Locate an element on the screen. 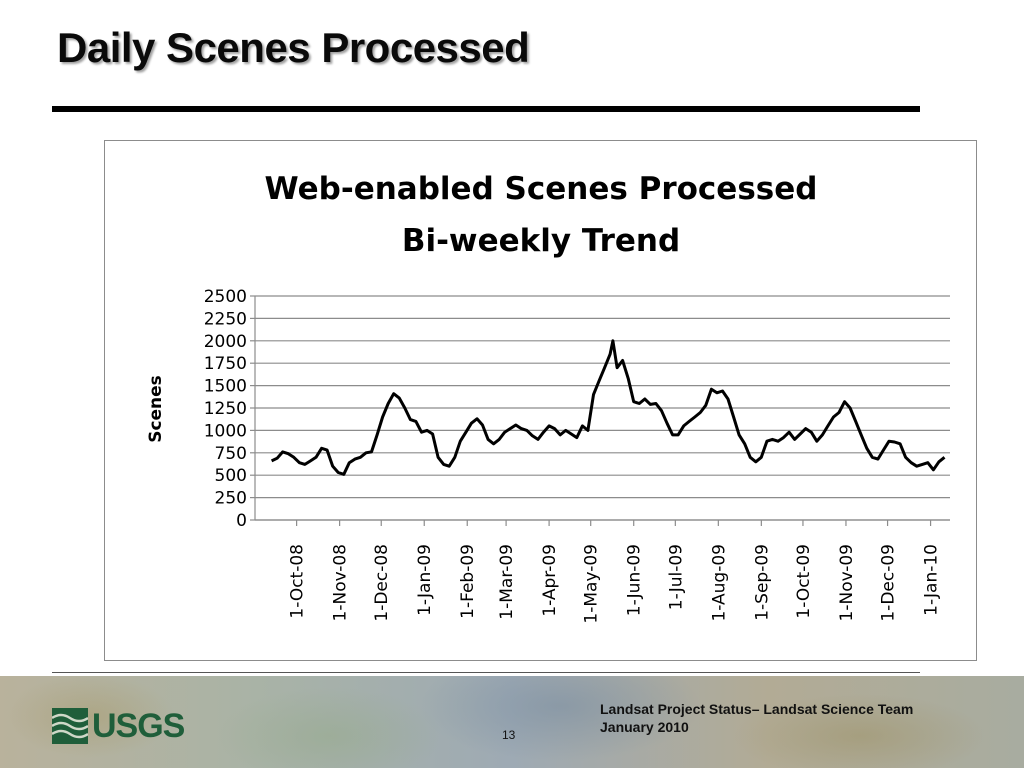 This screenshot has height=768, width=1024. x-tick-label: 1-Sep-09 is located at coordinates (762, 582).